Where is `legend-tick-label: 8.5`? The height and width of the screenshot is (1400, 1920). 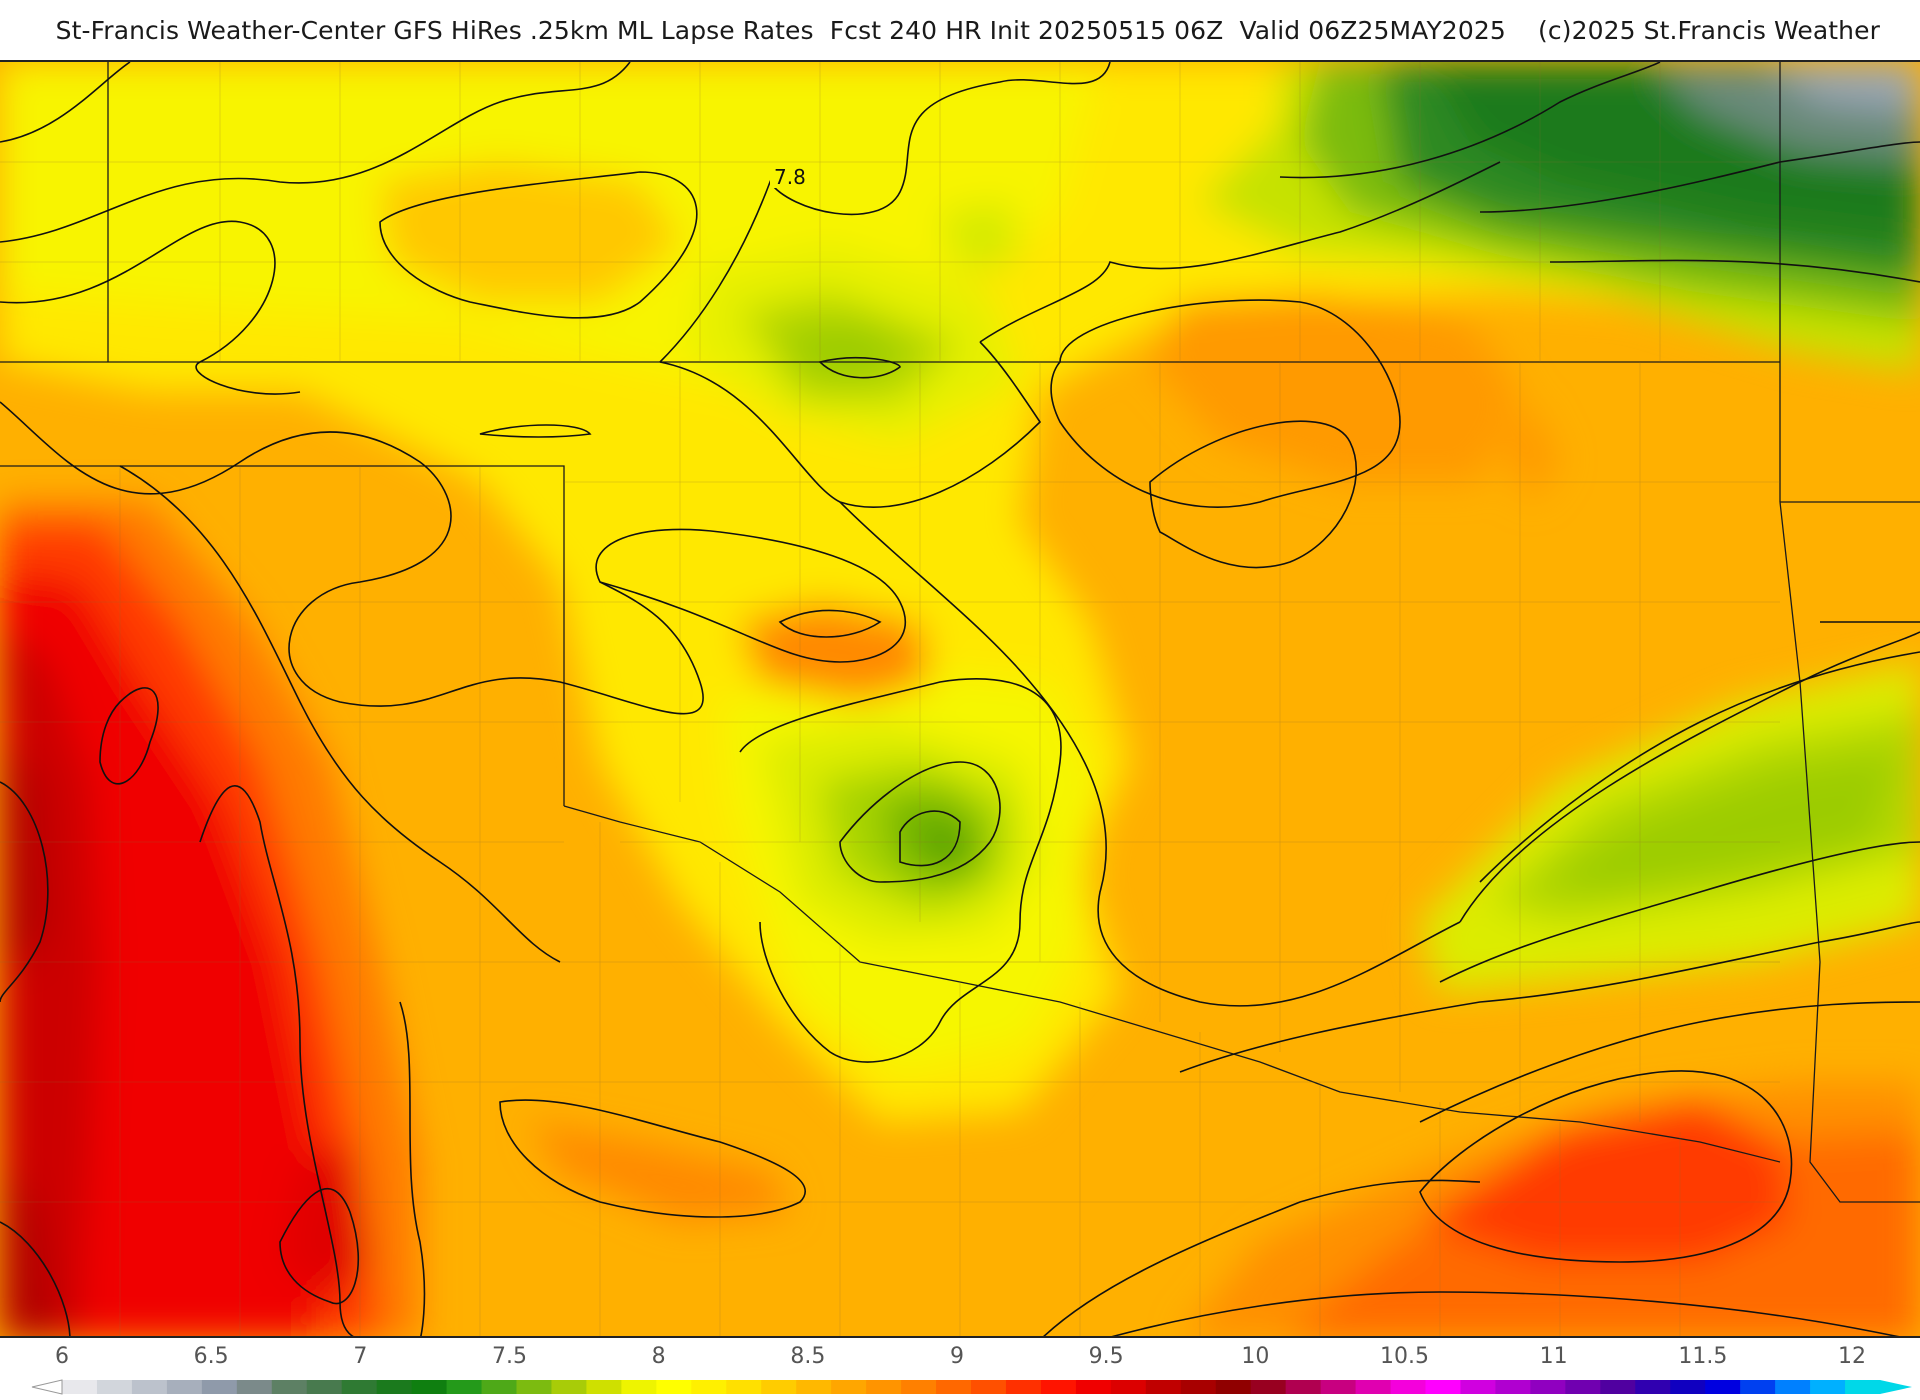 legend-tick-label: 8.5 is located at coordinates (808, 1356).